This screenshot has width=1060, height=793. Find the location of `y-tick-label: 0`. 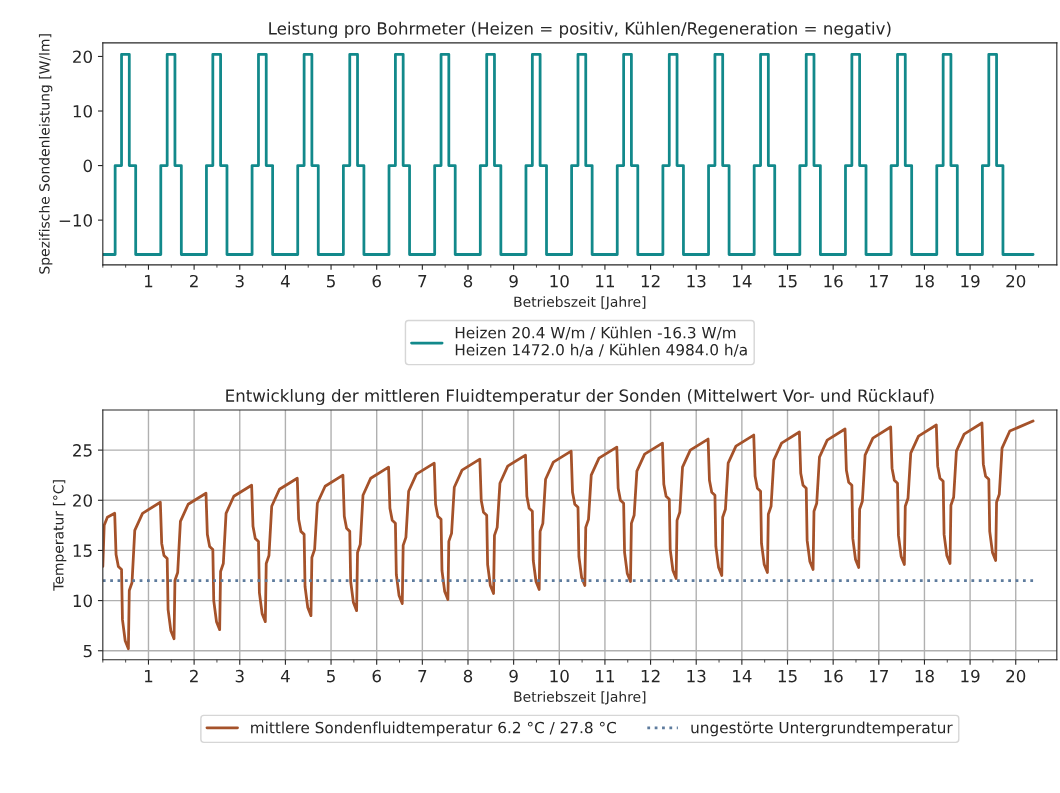

y-tick-label: 0 is located at coordinates (87, 166).